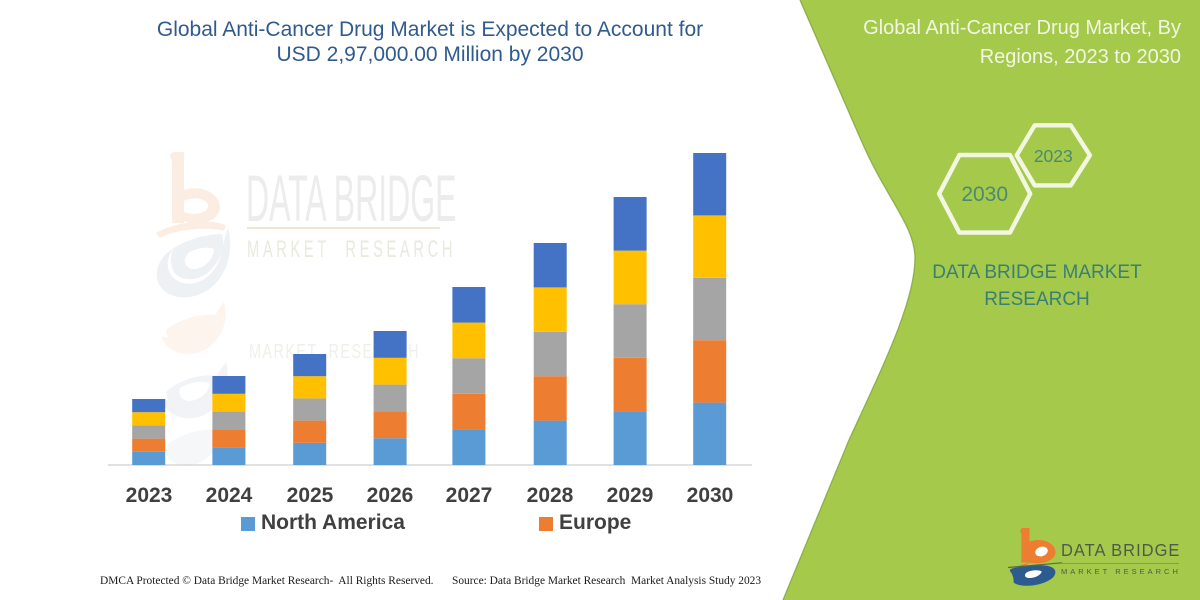  I want to click on svg-text: DATA BRIDGE, so click(1120, 550).